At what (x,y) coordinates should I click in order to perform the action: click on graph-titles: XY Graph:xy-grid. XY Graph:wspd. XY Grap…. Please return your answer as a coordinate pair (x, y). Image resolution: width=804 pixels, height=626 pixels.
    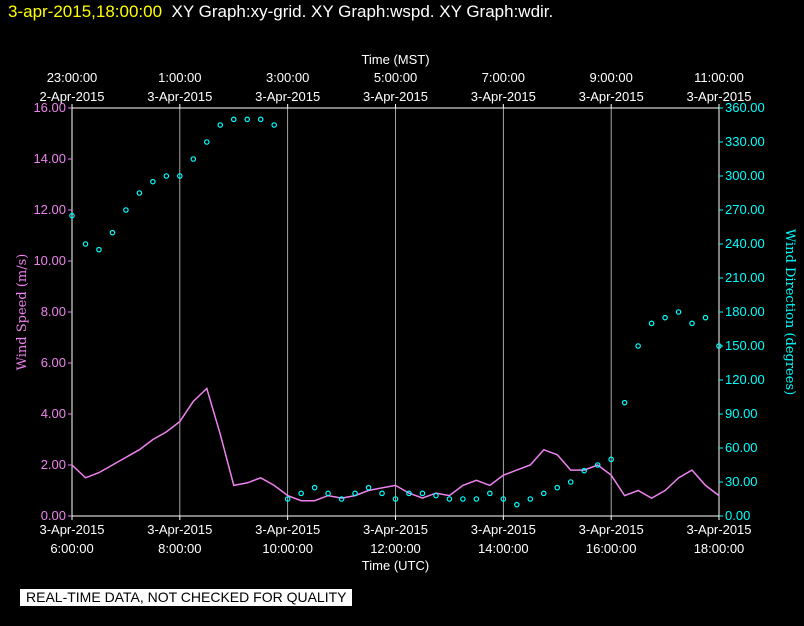
    Looking at the image, I should click on (362, 11).